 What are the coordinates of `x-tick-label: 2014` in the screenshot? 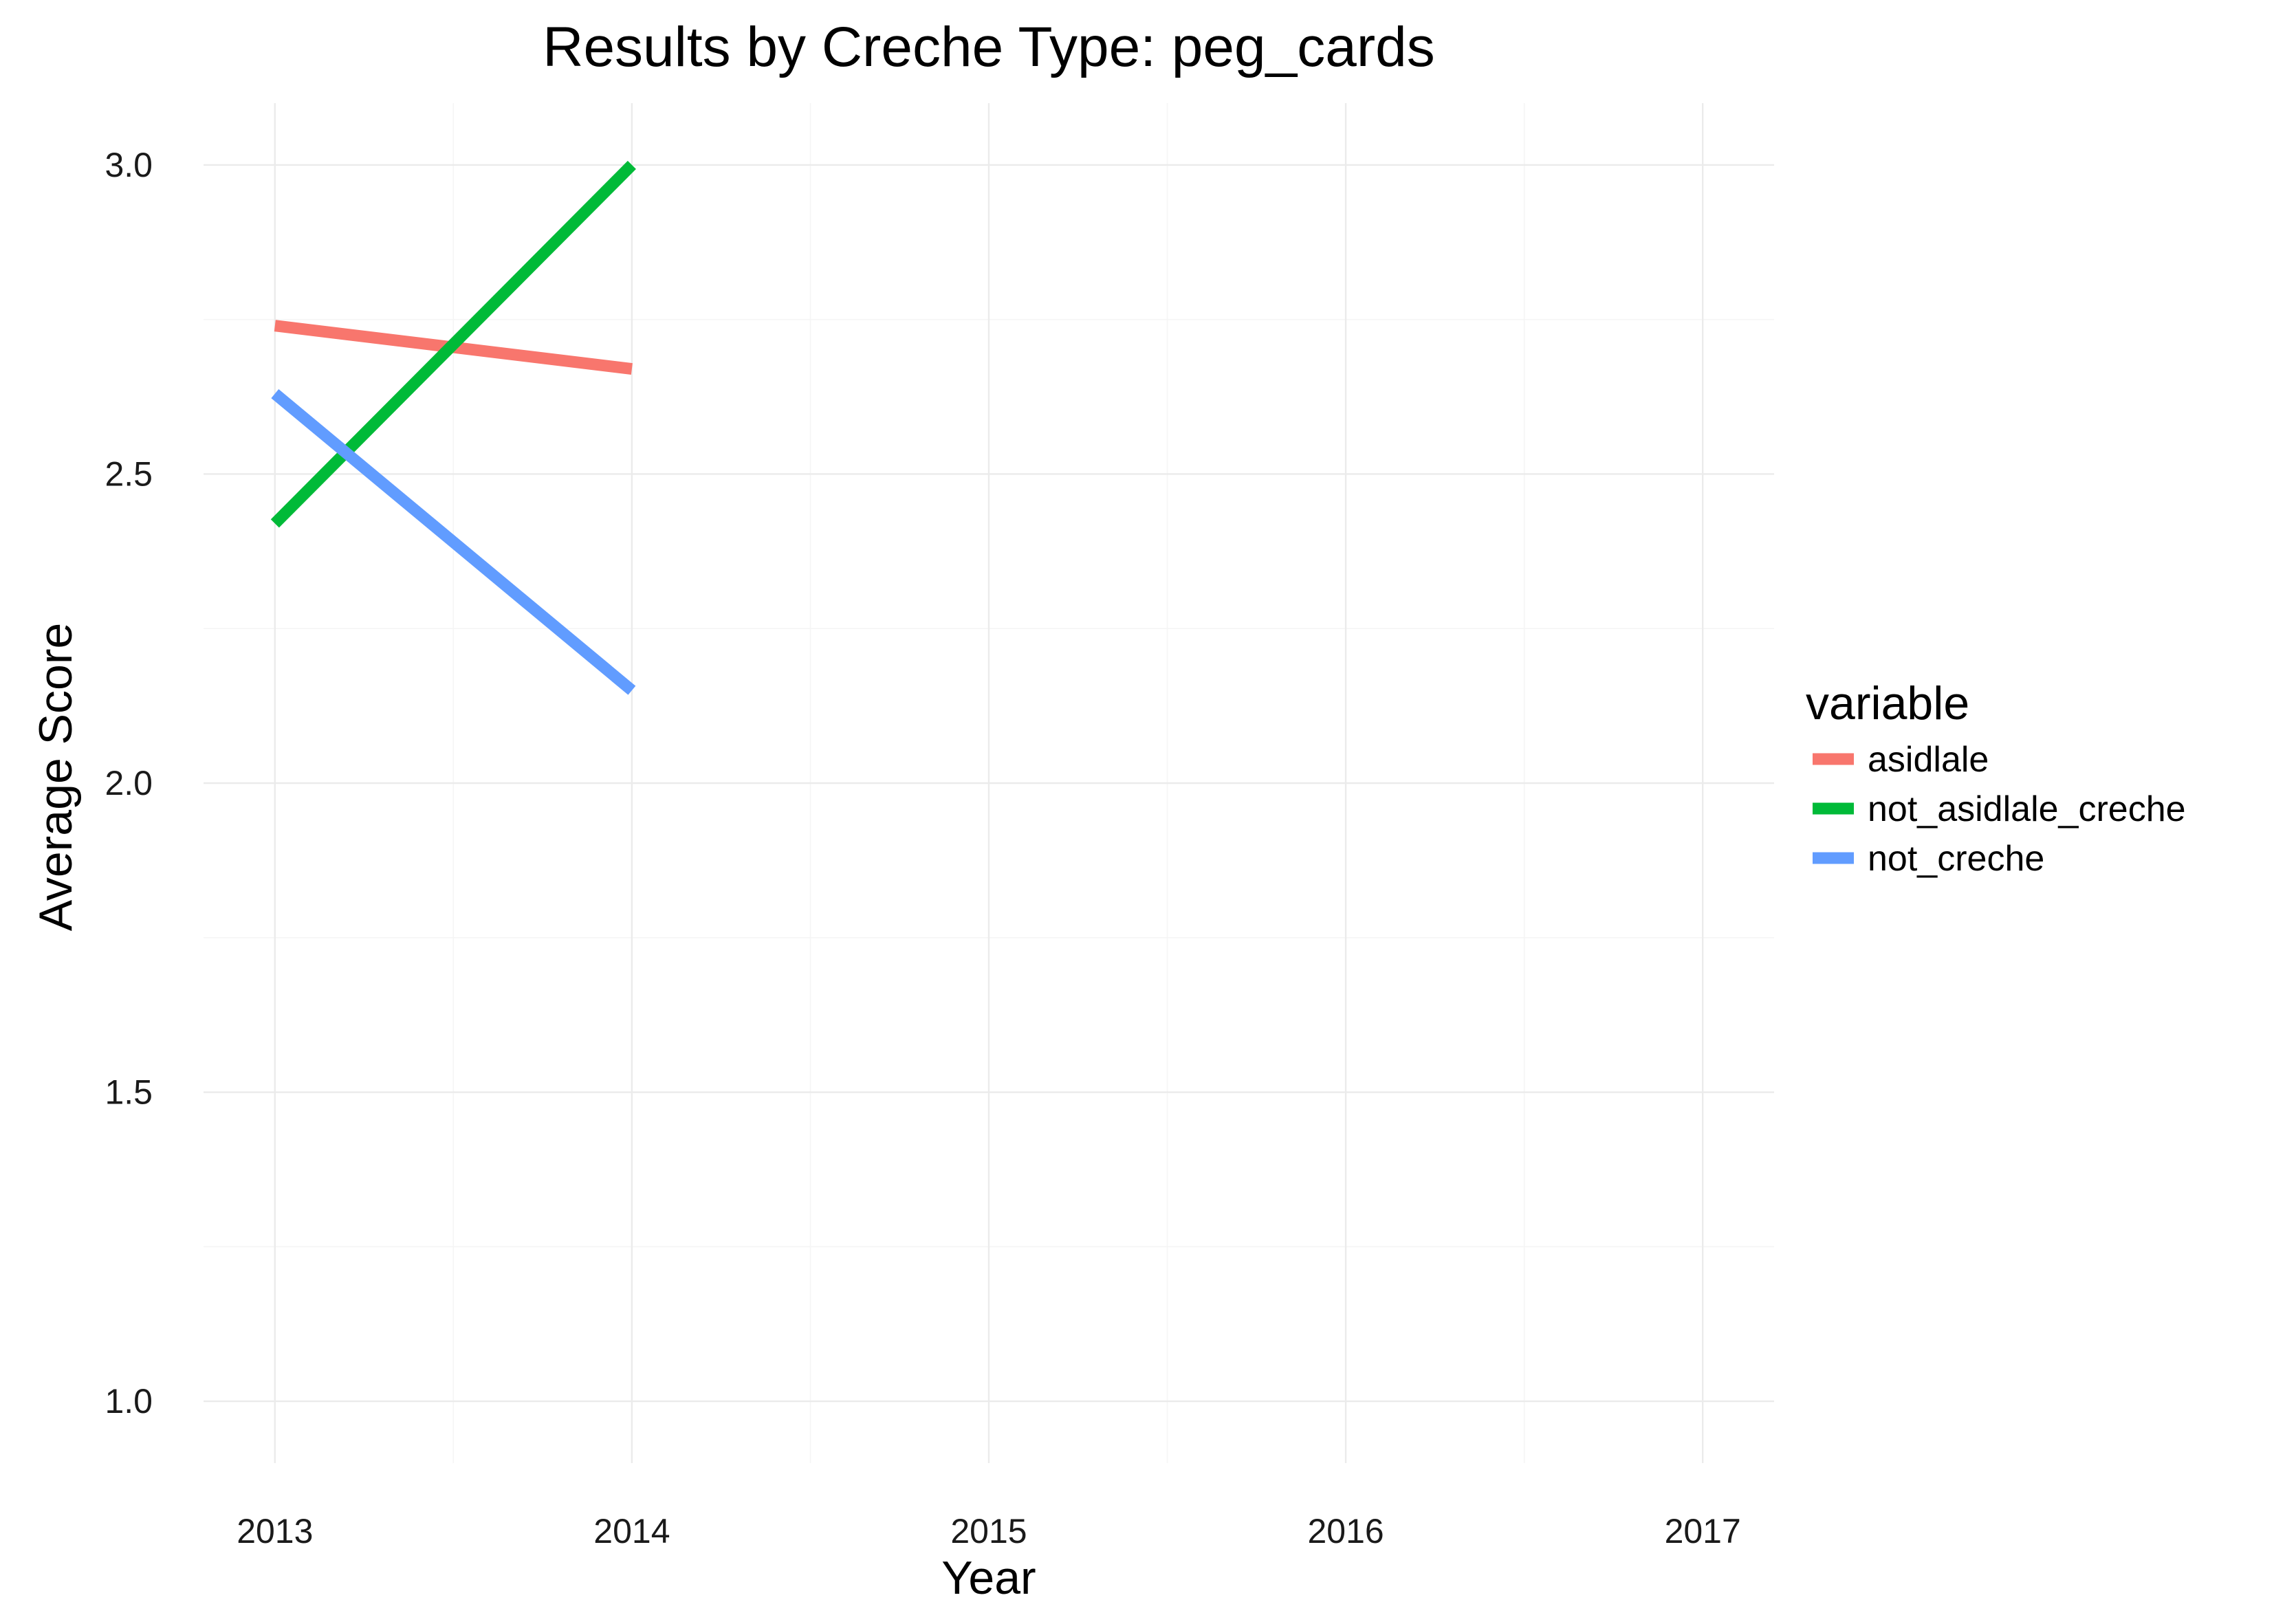 It's located at (631, 1531).